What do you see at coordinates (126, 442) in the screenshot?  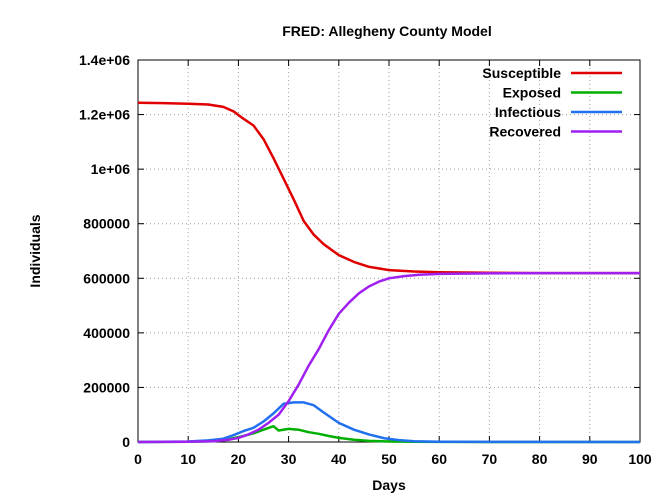 I see `y-tick-label: 0` at bounding box center [126, 442].